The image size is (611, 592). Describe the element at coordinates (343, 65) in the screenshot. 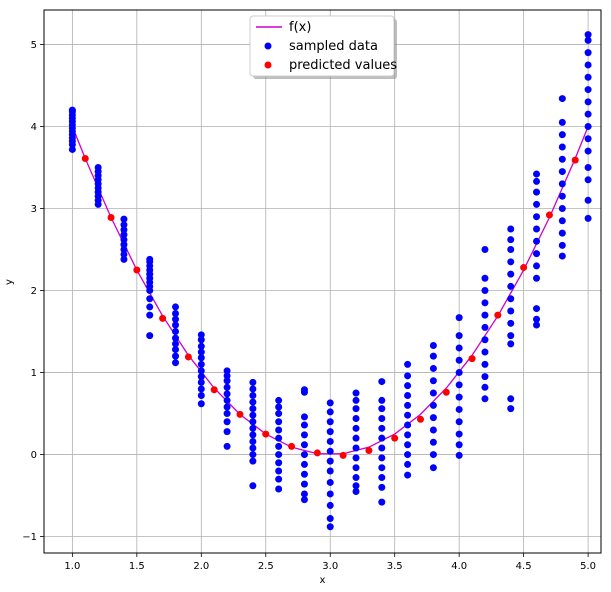

I see `legend-label-predicted: predicted values` at that location.